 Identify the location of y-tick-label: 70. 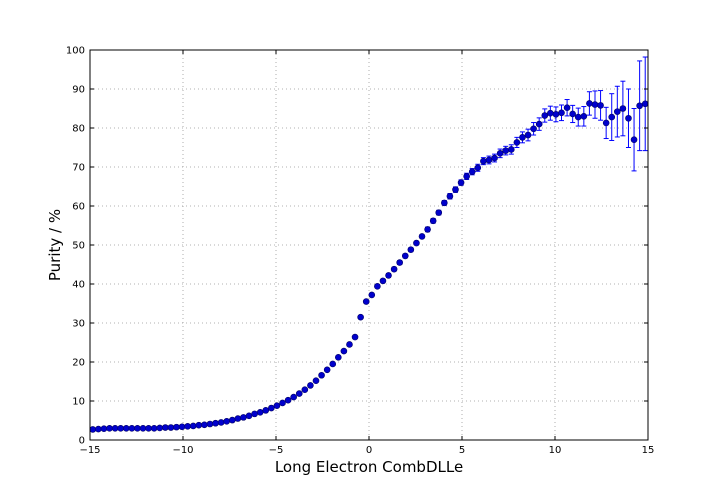
(78, 168).